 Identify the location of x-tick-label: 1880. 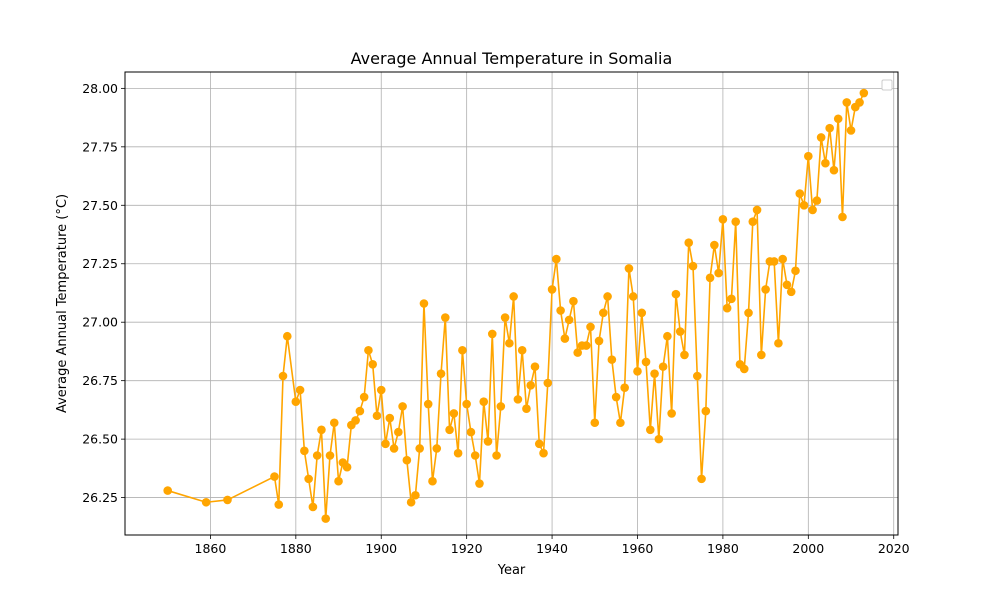
(296, 548).